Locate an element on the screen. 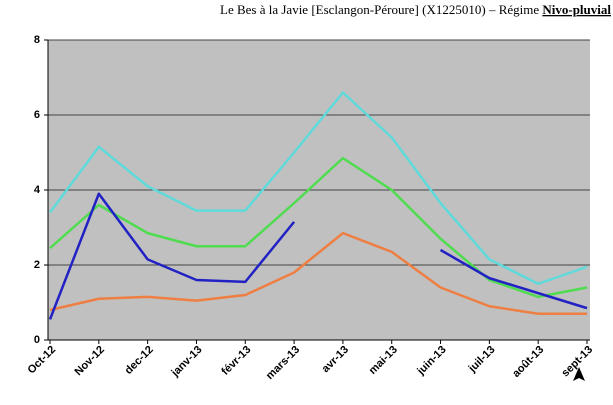 This screenshot has width=613, height=405. x-tick-label: avr-13 is located at coordinates (335, 359).